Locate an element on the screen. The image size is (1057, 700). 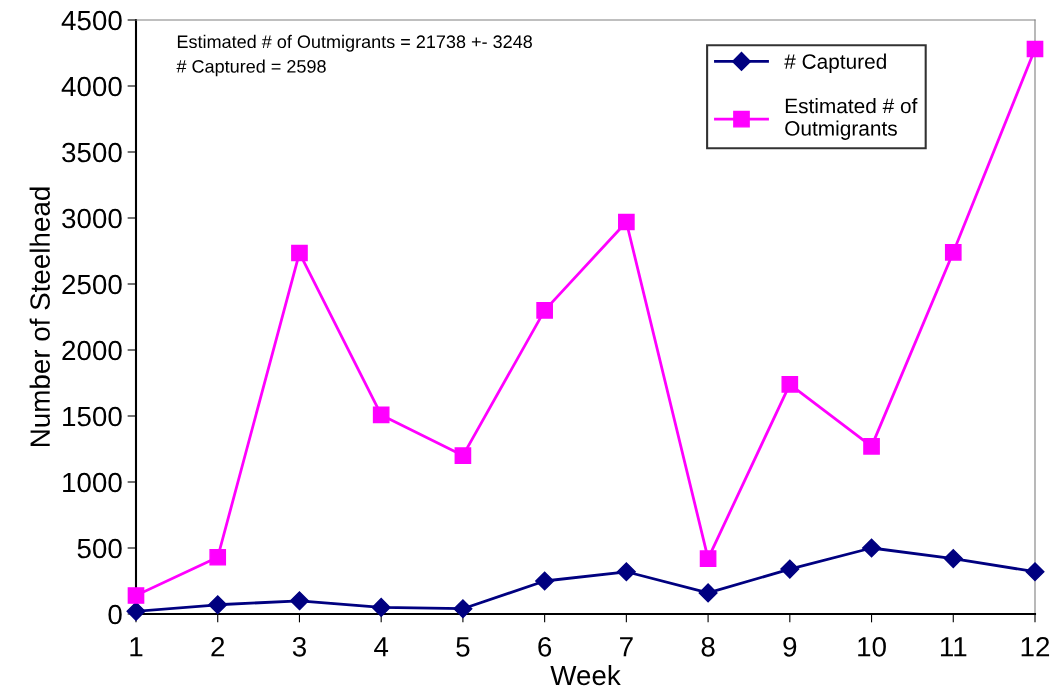
x-tick-label: 8 is located at coordinates (708, 646).